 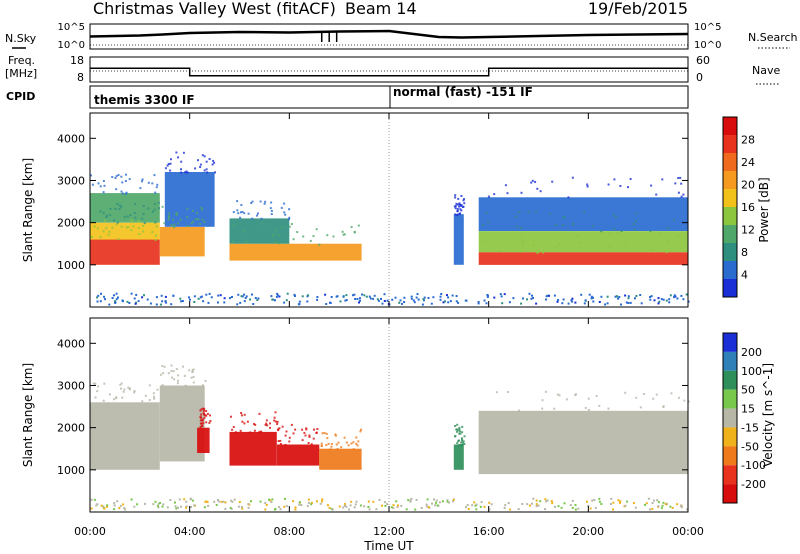 I want to click on cpid-segment-2: normal (fast) -151 IF, so click(x=463, y=92).